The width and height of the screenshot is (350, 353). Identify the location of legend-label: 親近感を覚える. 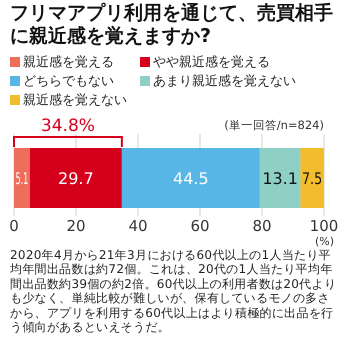
(68, 62).